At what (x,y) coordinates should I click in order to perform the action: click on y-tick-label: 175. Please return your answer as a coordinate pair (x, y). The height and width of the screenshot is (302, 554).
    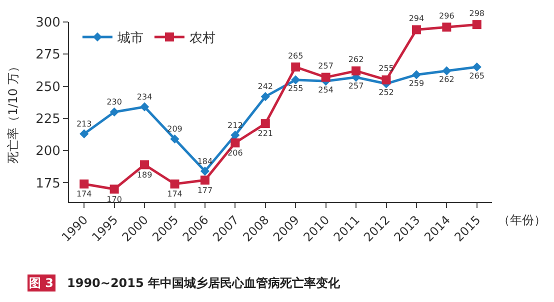
    Looking at the image, I should click on (48, 184).